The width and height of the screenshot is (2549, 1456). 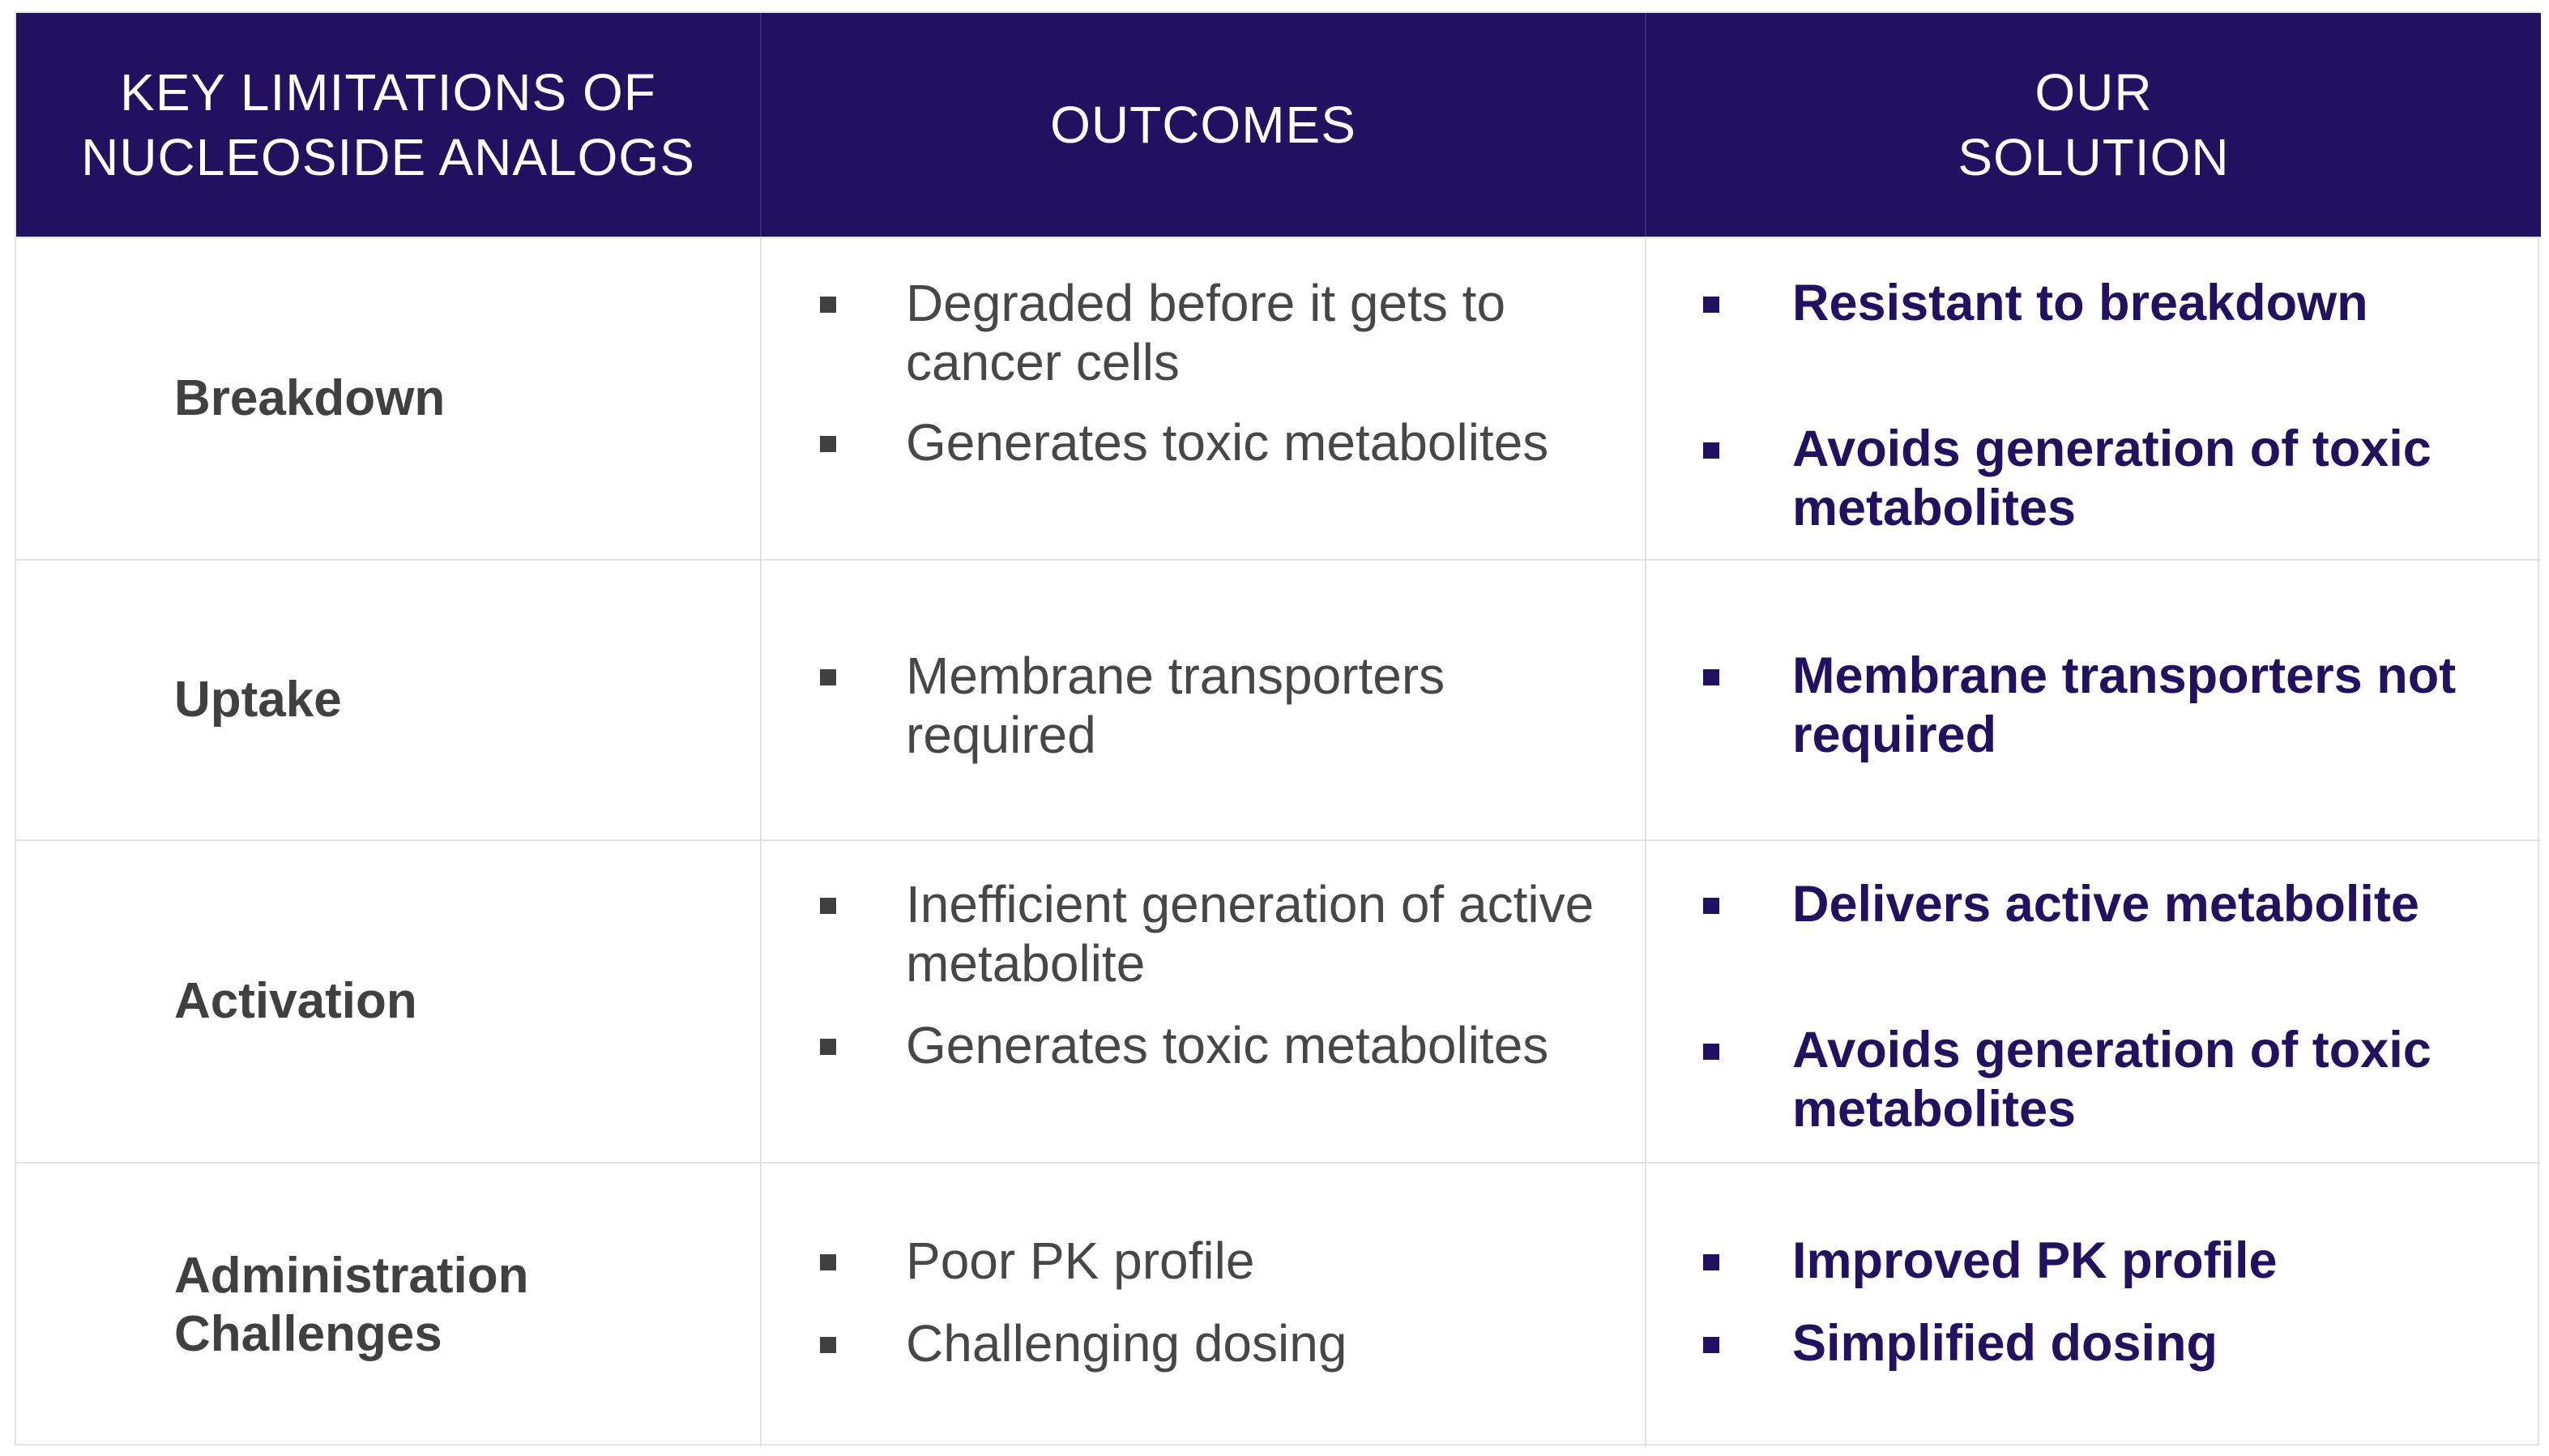 What do you see at coordinates (2035, 1261) in the screenshot?
I see `solution-text: Improved PK profile` at bounding box center [2035, 1261].